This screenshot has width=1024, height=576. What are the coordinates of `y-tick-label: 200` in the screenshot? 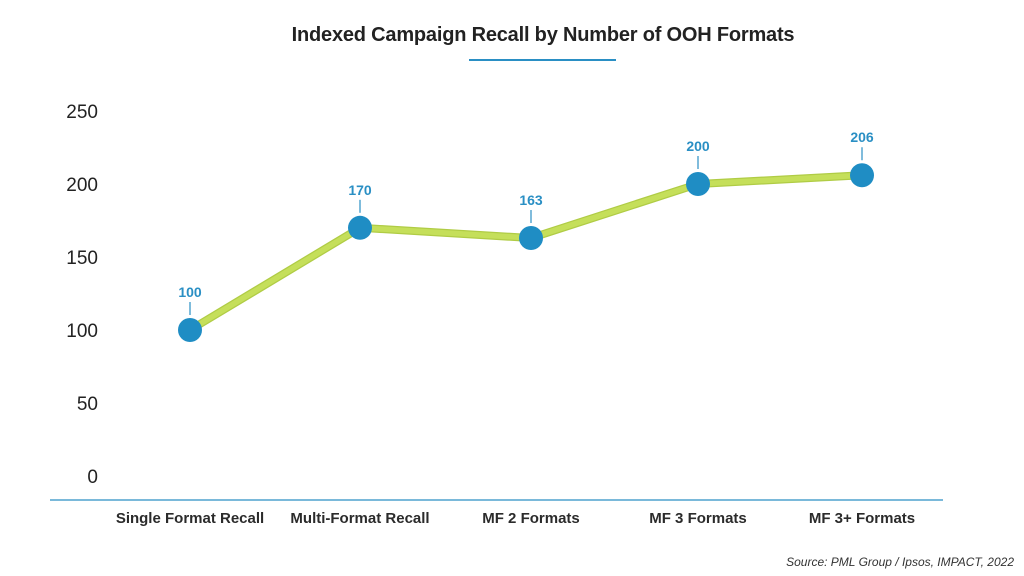 It's located at (82, 185).